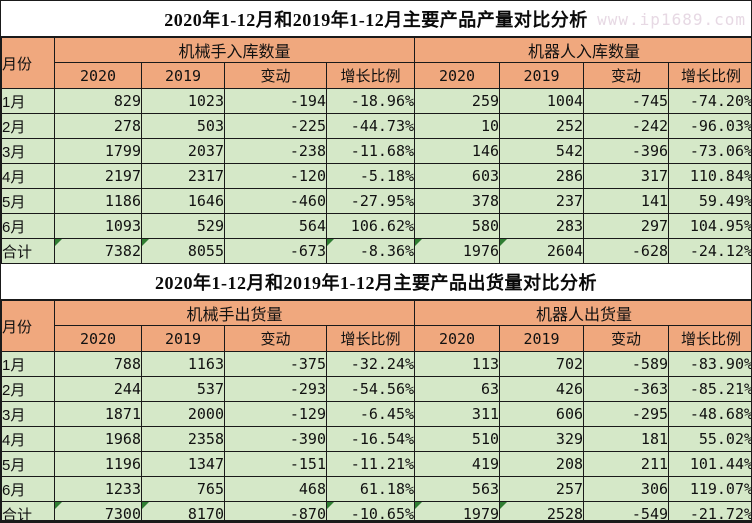  What do you see at coordinates (98, 364) in the screenshot?
I see `value-cell: 788` at bounding box center [98, 364].